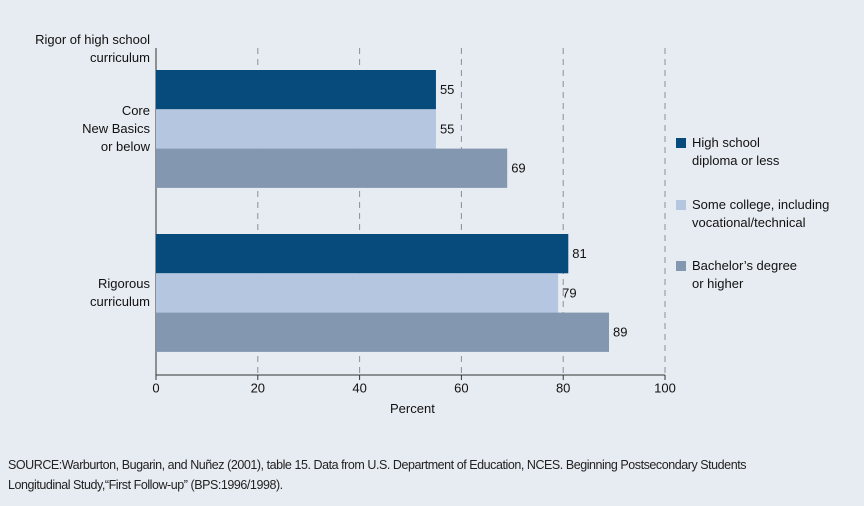 Image resolution: width=864 pixels, height=506 pixels. What do you see at coordinates (745, 274) in the screenshot?
I see `legend-label: Bachelor’s degree or higher` at bounding box center [745, 274].